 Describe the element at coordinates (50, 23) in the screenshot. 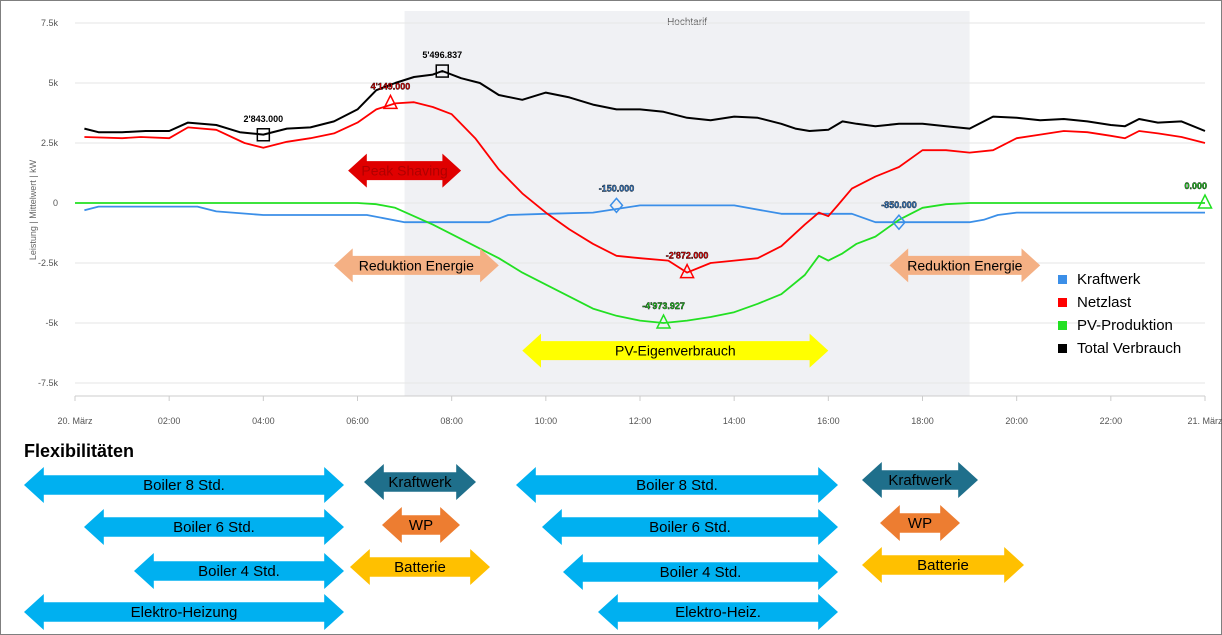

I see `y-tick-label: 7.5k` at that location.